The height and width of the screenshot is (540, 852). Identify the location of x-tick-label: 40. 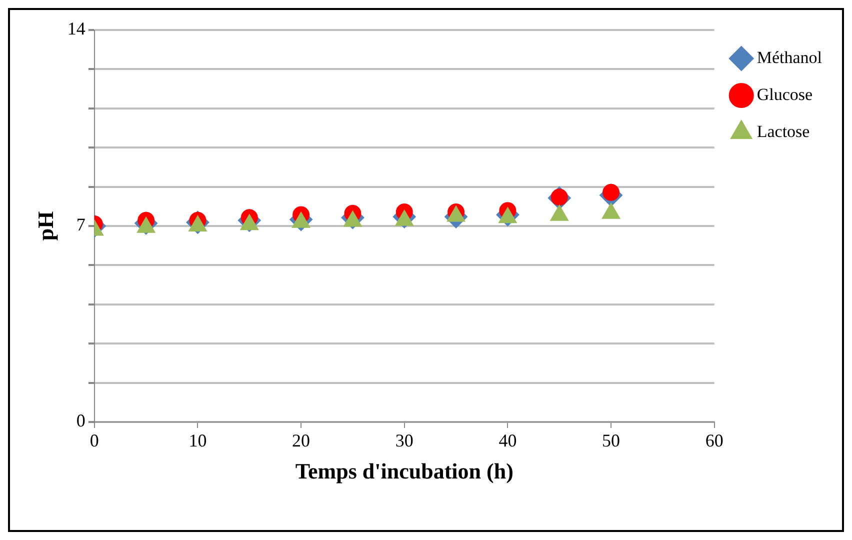
(507, 440).